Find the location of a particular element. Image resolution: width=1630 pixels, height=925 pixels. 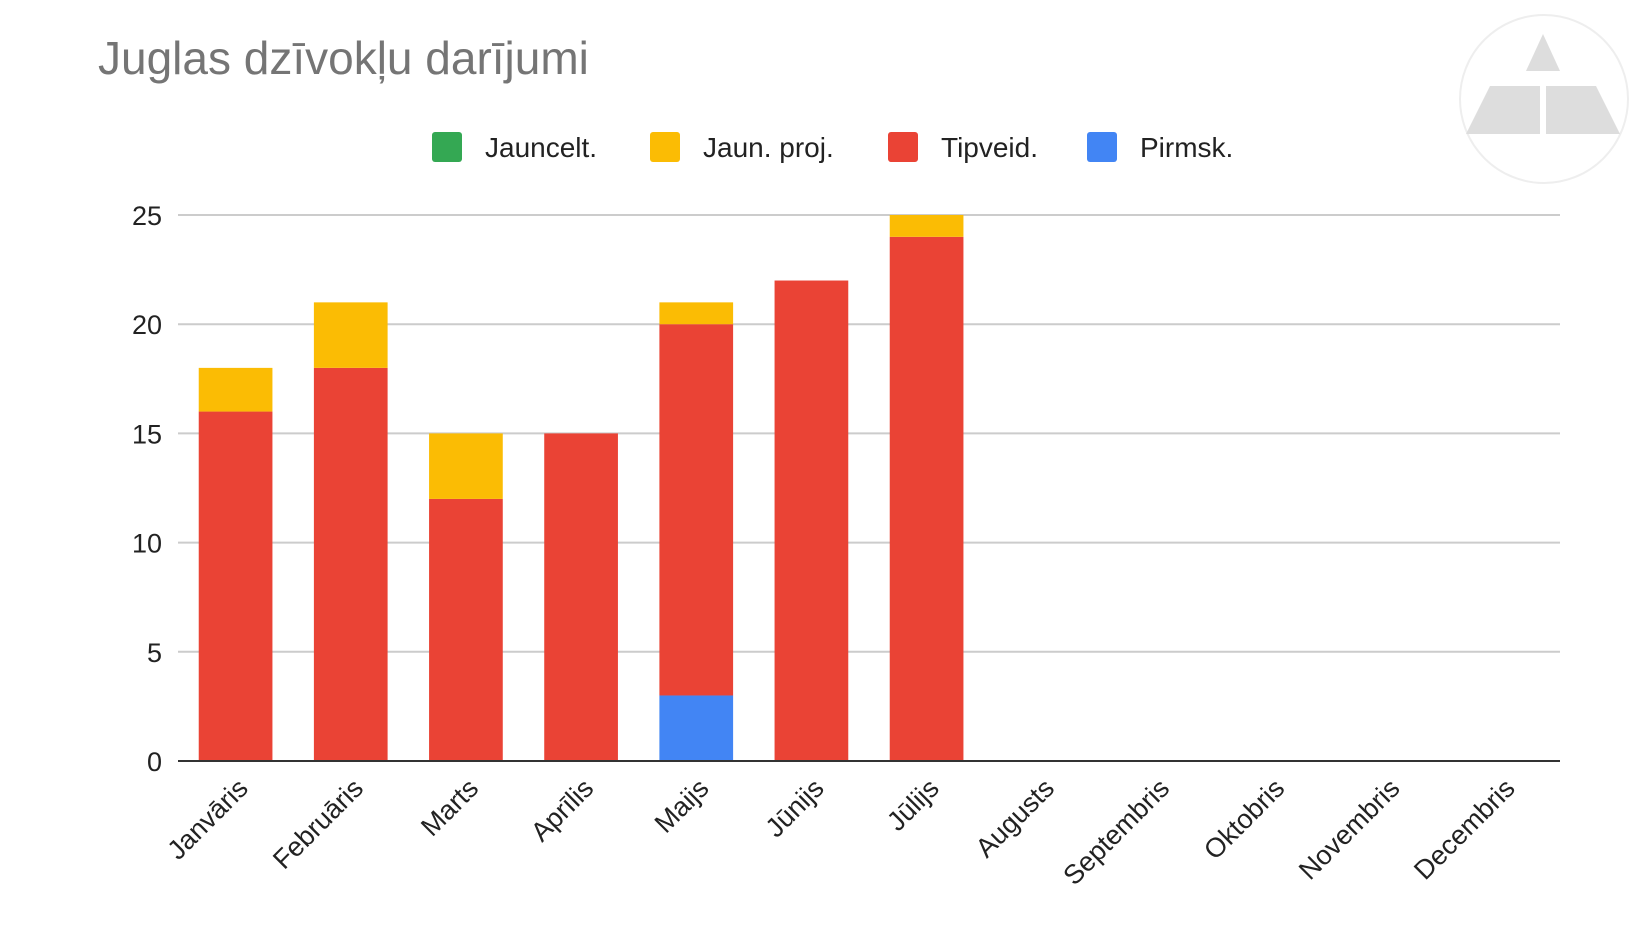

y-tick-label: 5 is located at coordinates (154, 653).